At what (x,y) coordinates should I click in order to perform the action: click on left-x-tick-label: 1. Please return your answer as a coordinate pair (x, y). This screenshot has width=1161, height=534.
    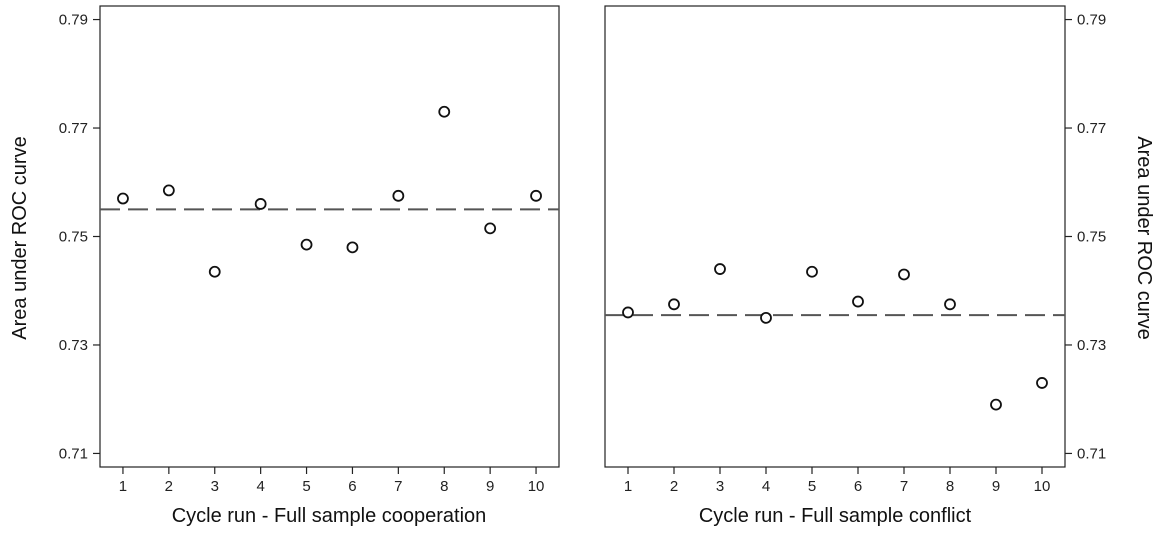
    Looking at the image, I should click on (123, 486).